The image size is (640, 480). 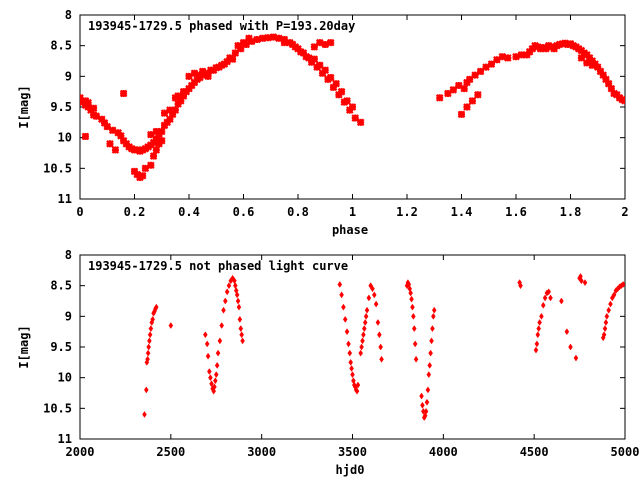 I want to click on y-tick-label: 8, so click(x=68, y=255).